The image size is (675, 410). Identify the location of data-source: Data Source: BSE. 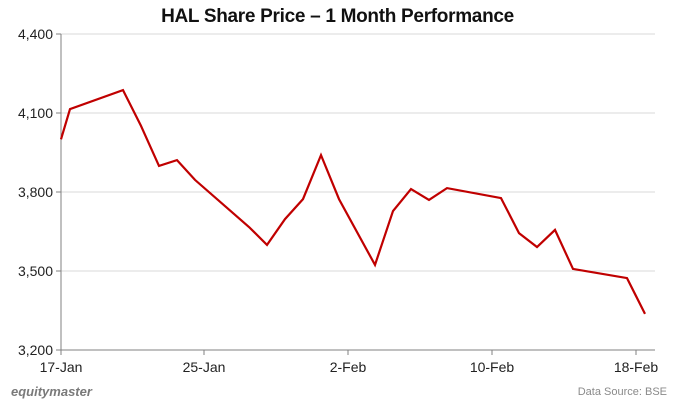
(622, 392).